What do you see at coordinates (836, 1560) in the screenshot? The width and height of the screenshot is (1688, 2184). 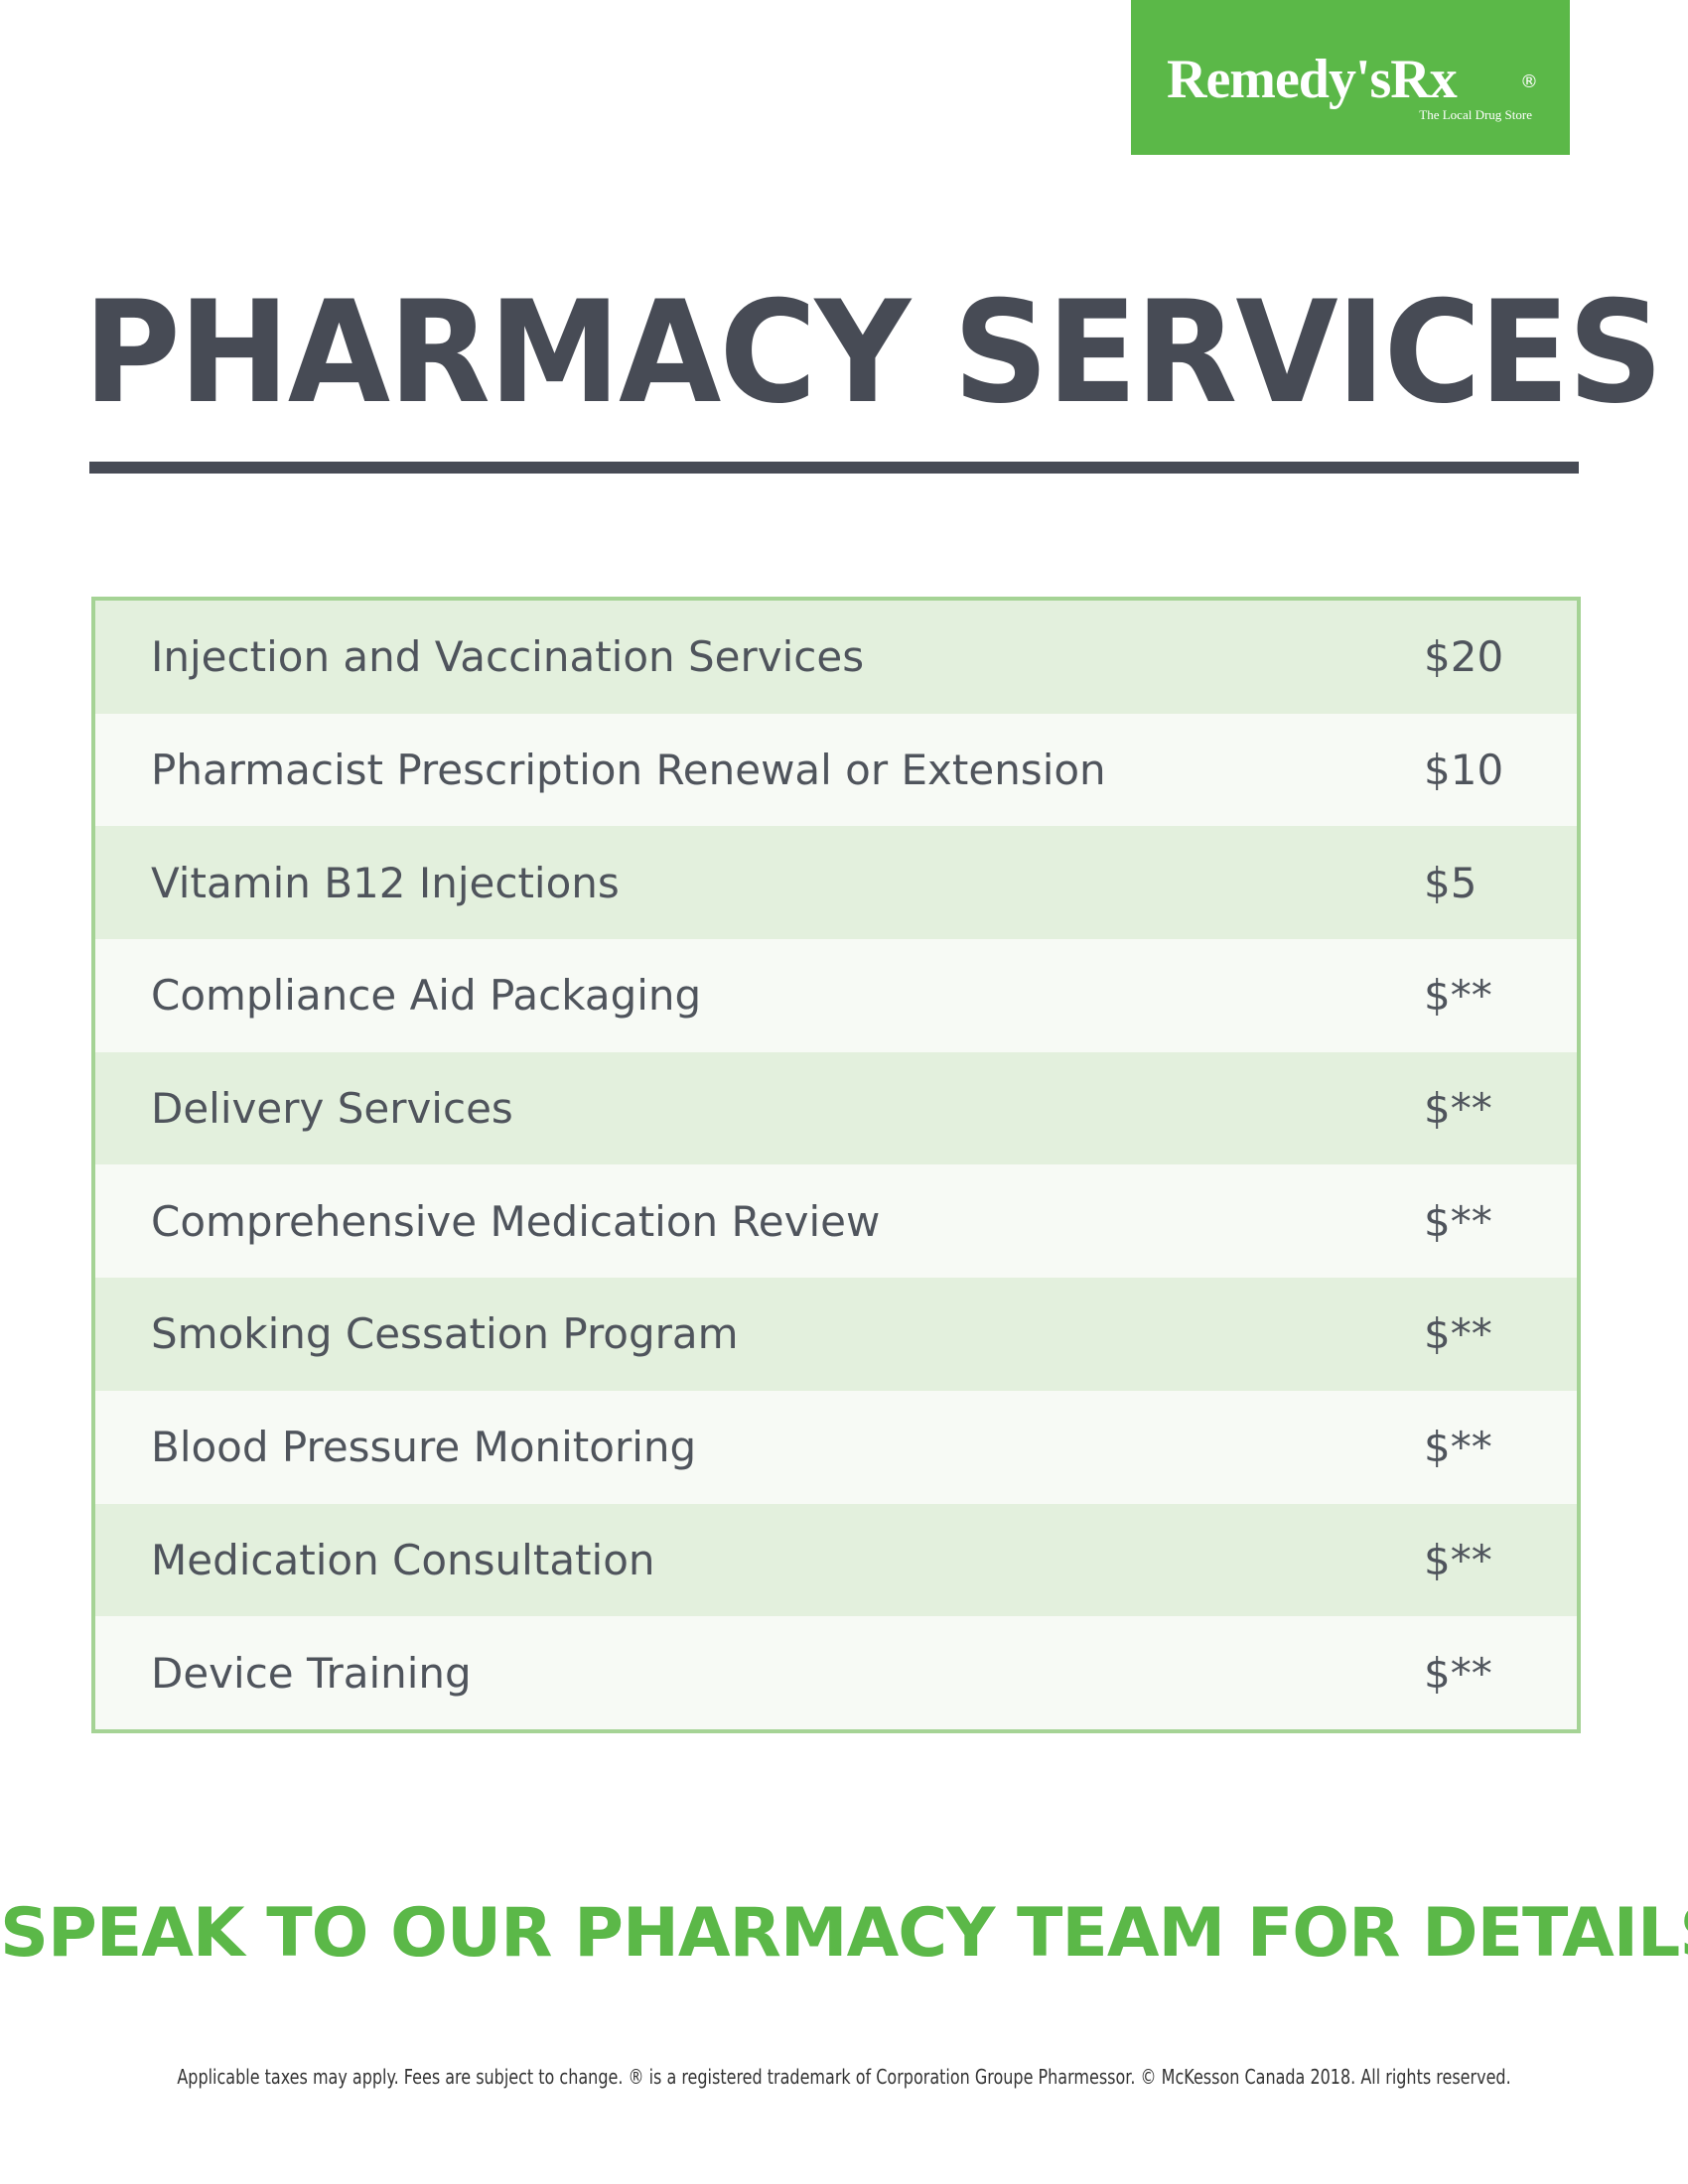 I see `table-row: Medication Consultation $**` at bounding box center [836, 1560].